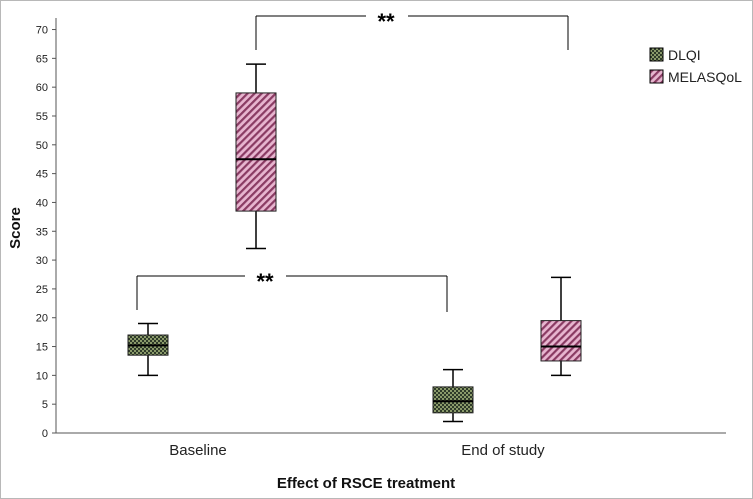  What do you see at coordinates (42, 146) in the screenshot?
I see `y-tick-label: 50` at bounding box center [42, 146].